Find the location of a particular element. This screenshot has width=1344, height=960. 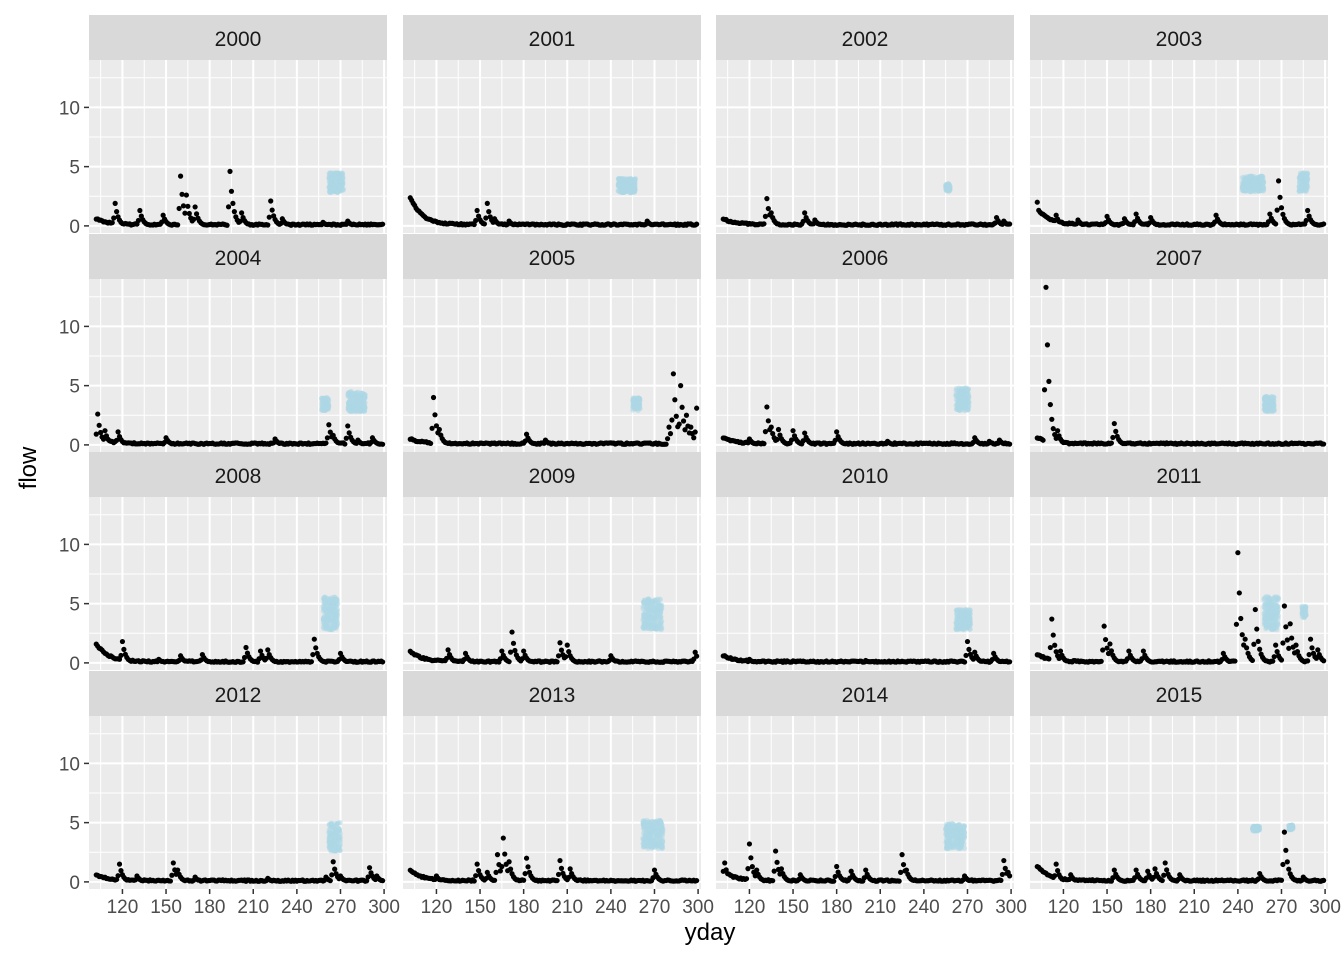

facet-panel: 2007 is located at coordinates (1179, 343).